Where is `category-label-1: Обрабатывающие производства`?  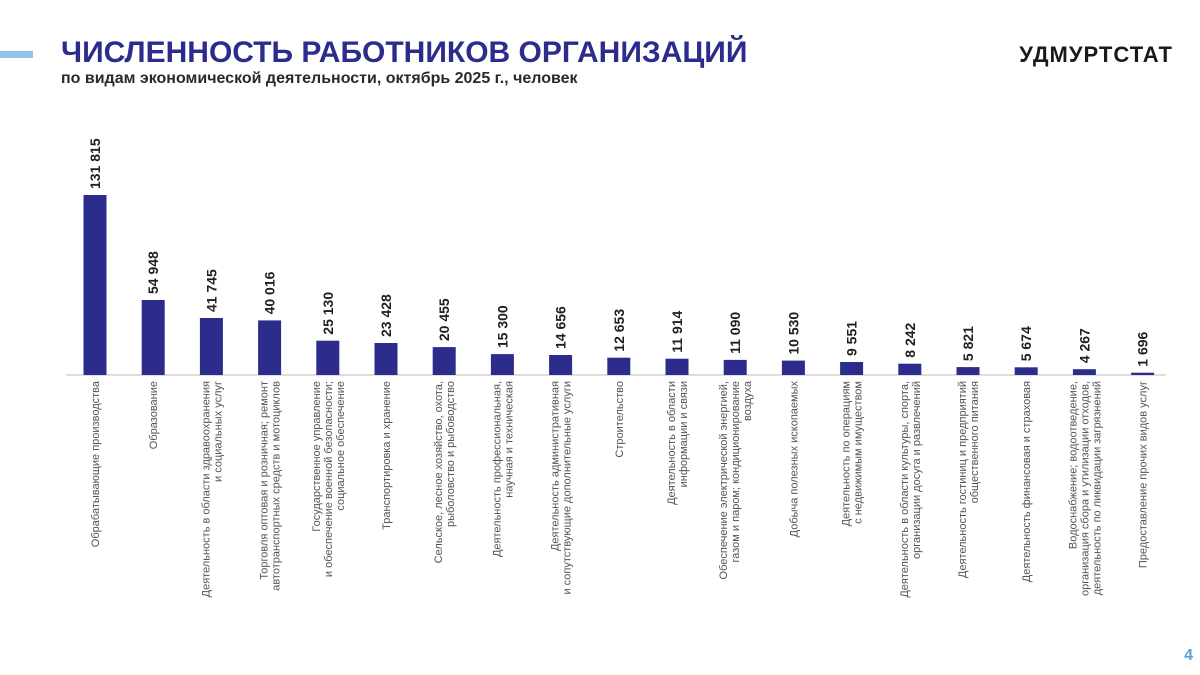
category-label-1: Обрабатывающие производства is located at coordinates (96, 463).